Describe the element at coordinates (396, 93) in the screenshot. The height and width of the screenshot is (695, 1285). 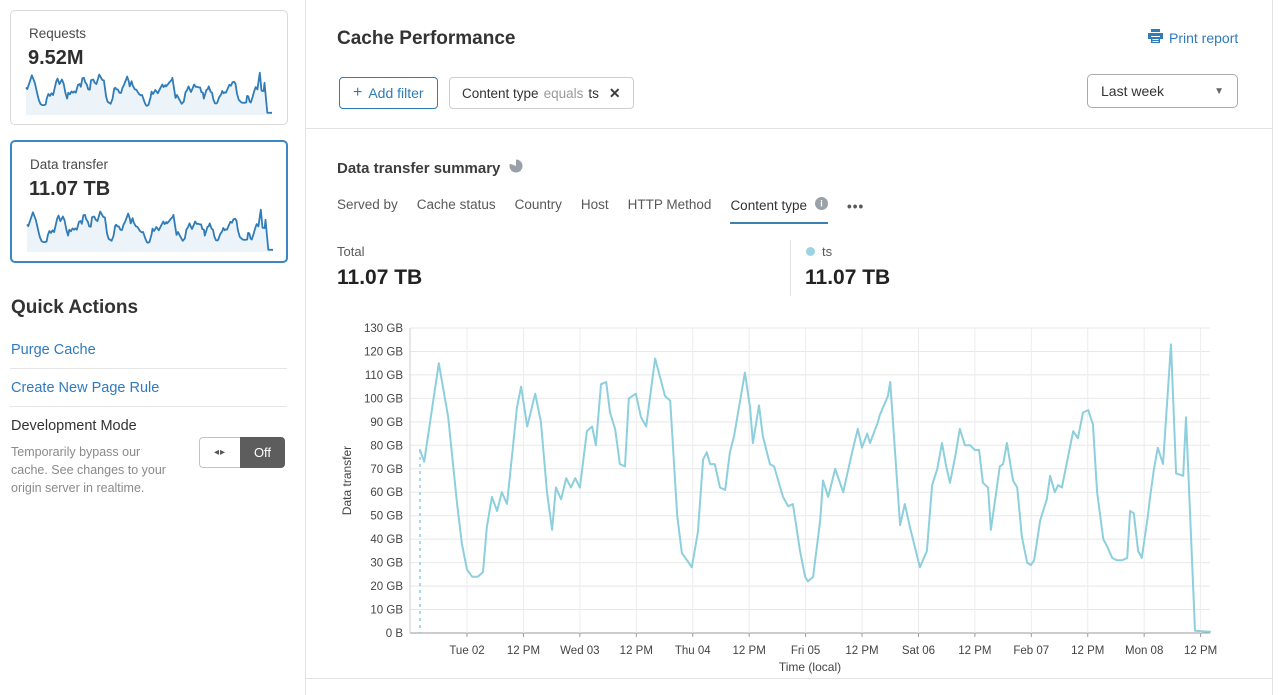
I see `add-filter-label: Add filter` at that location.